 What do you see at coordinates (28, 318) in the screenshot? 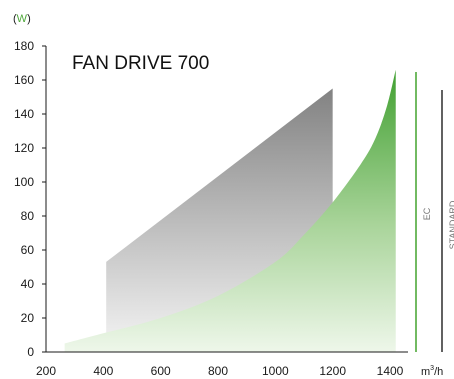
I see `y-tick-label: 20` at bounding box center [28, 318].